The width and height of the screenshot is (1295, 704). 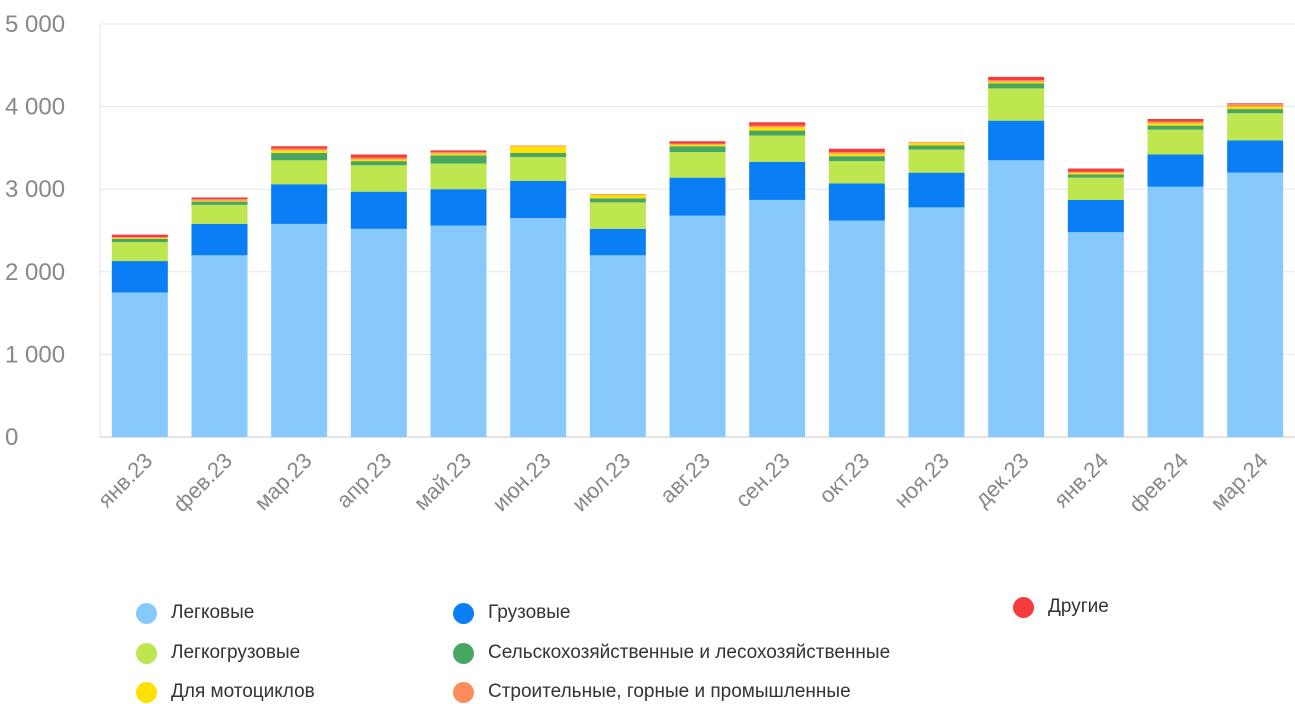 I want to click on legend-item-motorcycles: Для мотоциклов, so click(x=225, y=692).